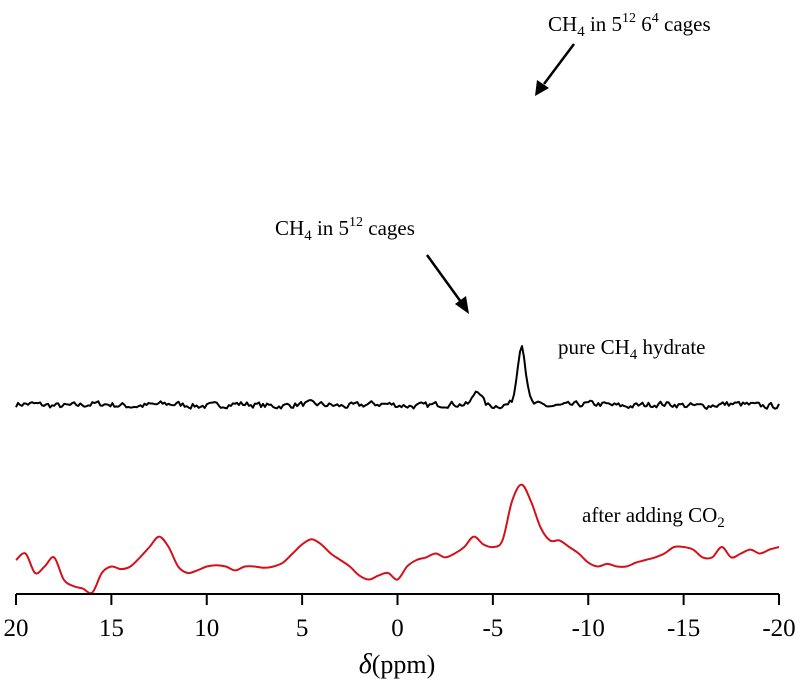 The width and height of the screenshot is (800, 686). Describe the element at coordinates (444, 278) in the screenshot. I see `arrow-small-cage` at that location.